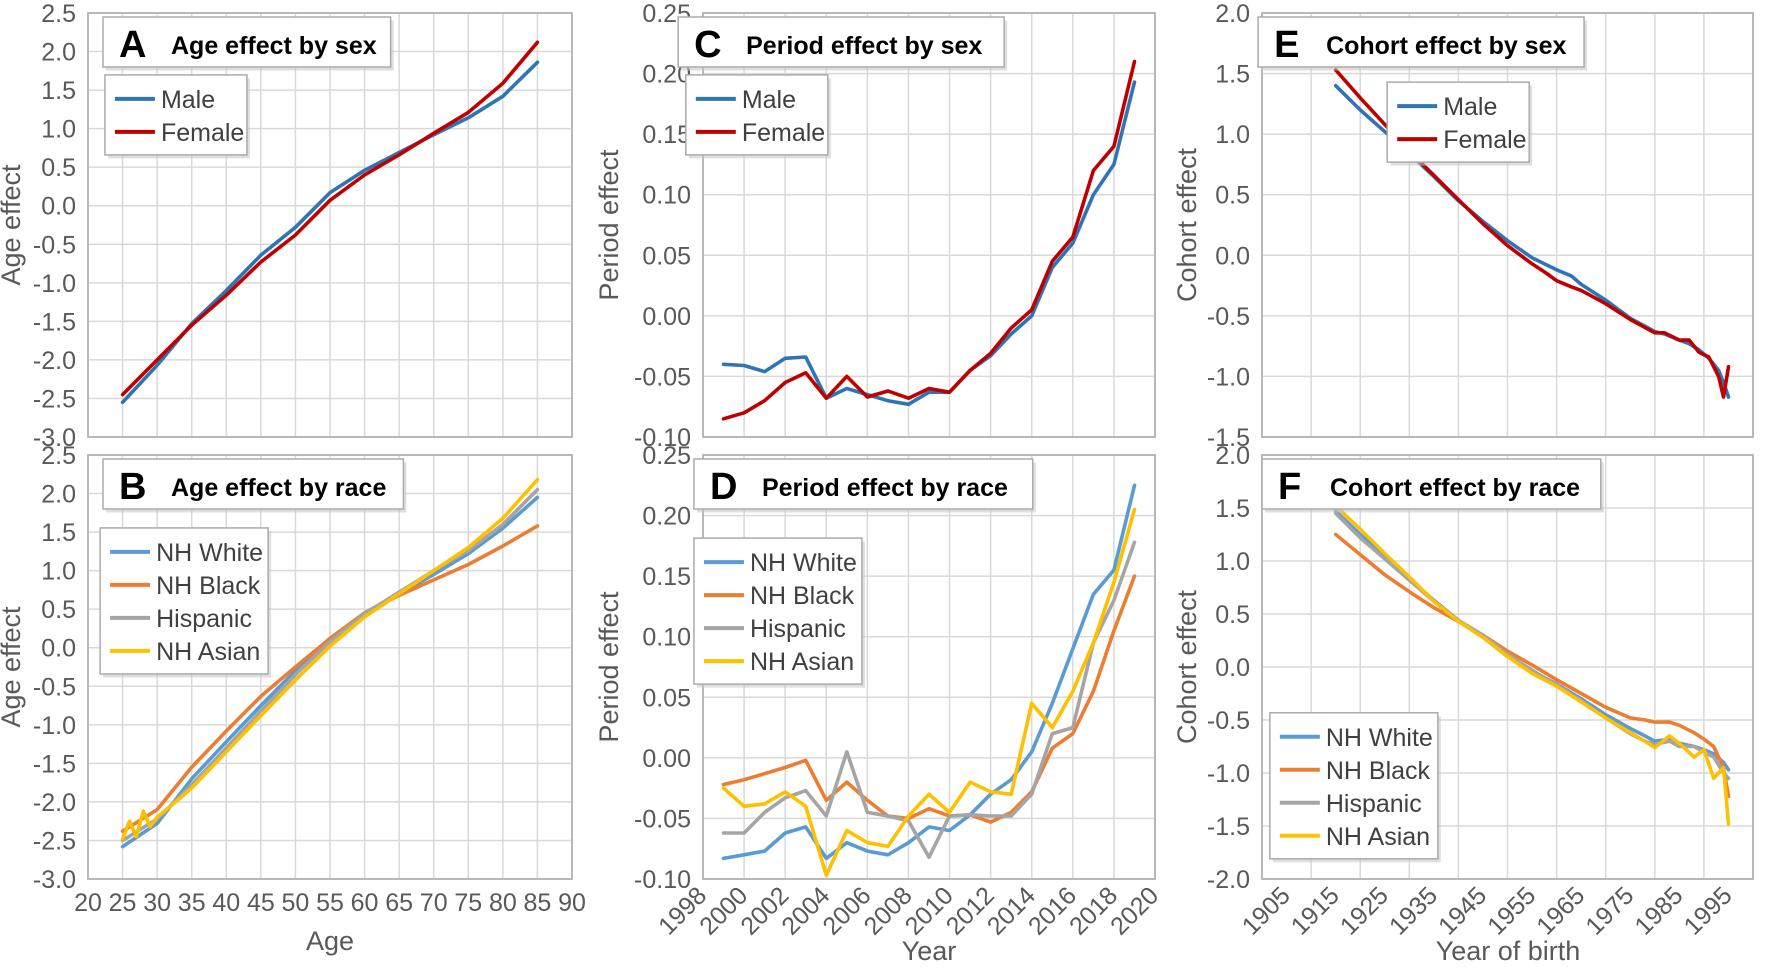 Image resolution: width=1772 pixels, height=976 pixels. I want to click on y-tick-label: -2.5, so click(54, 399).